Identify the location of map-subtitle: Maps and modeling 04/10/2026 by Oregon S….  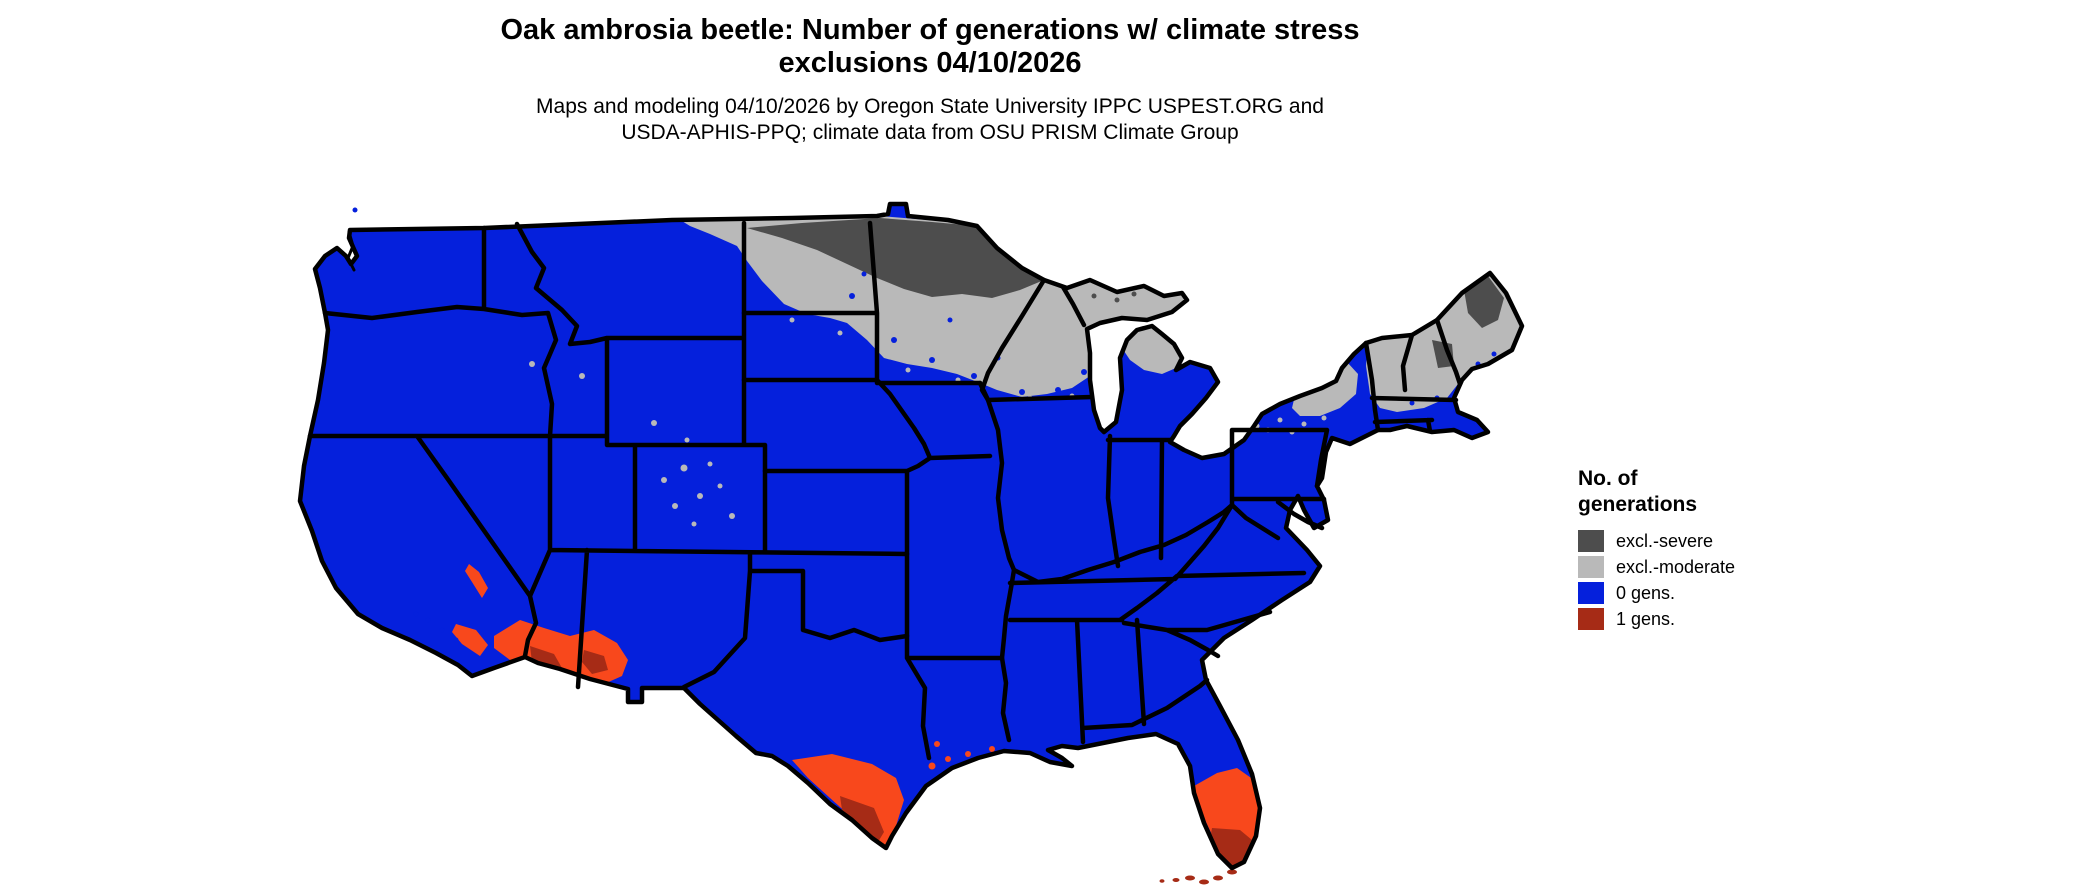
(930, 120).